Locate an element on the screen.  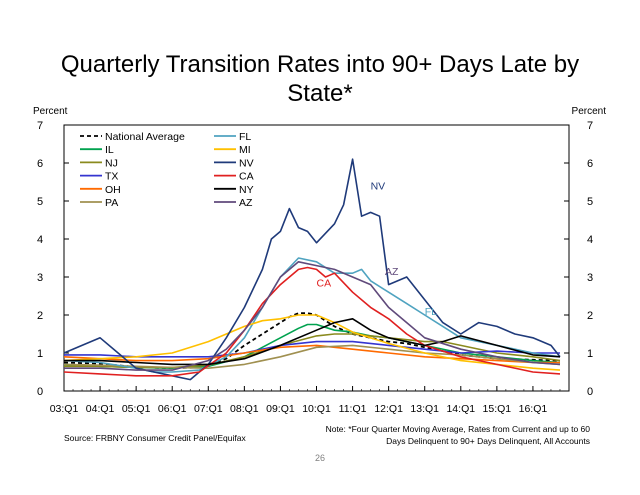
legend-label: NV is located at coordinates (246, 163).